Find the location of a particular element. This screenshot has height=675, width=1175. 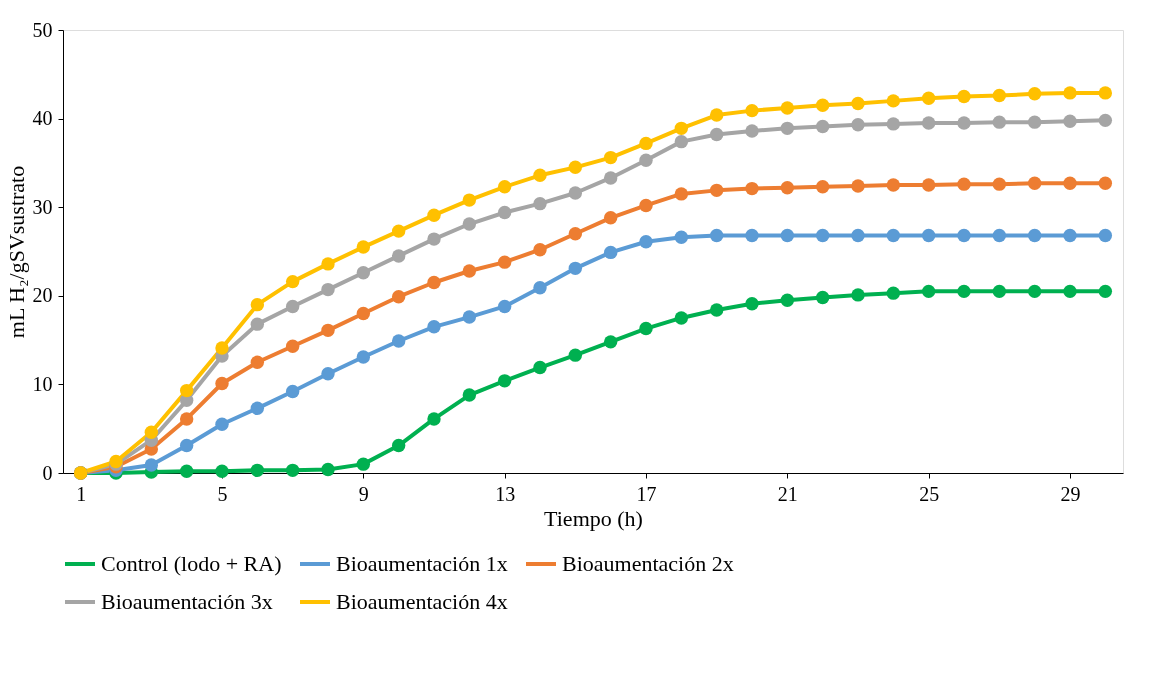

y-axis-title: mL H₂/gSVsustrato is located at coordinates (16, 252).